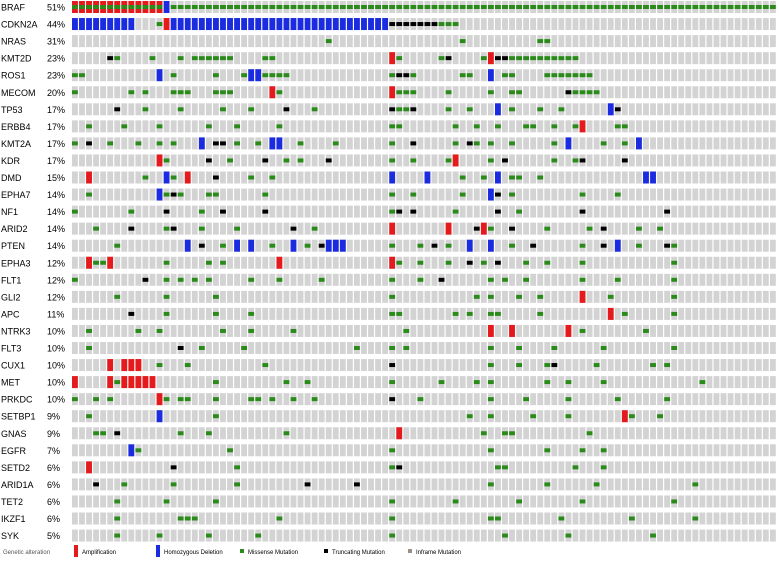  Describe the element at coordinates (56, 349) in the screenshot. I see `gene-pct-flt3: 10%` at that location.